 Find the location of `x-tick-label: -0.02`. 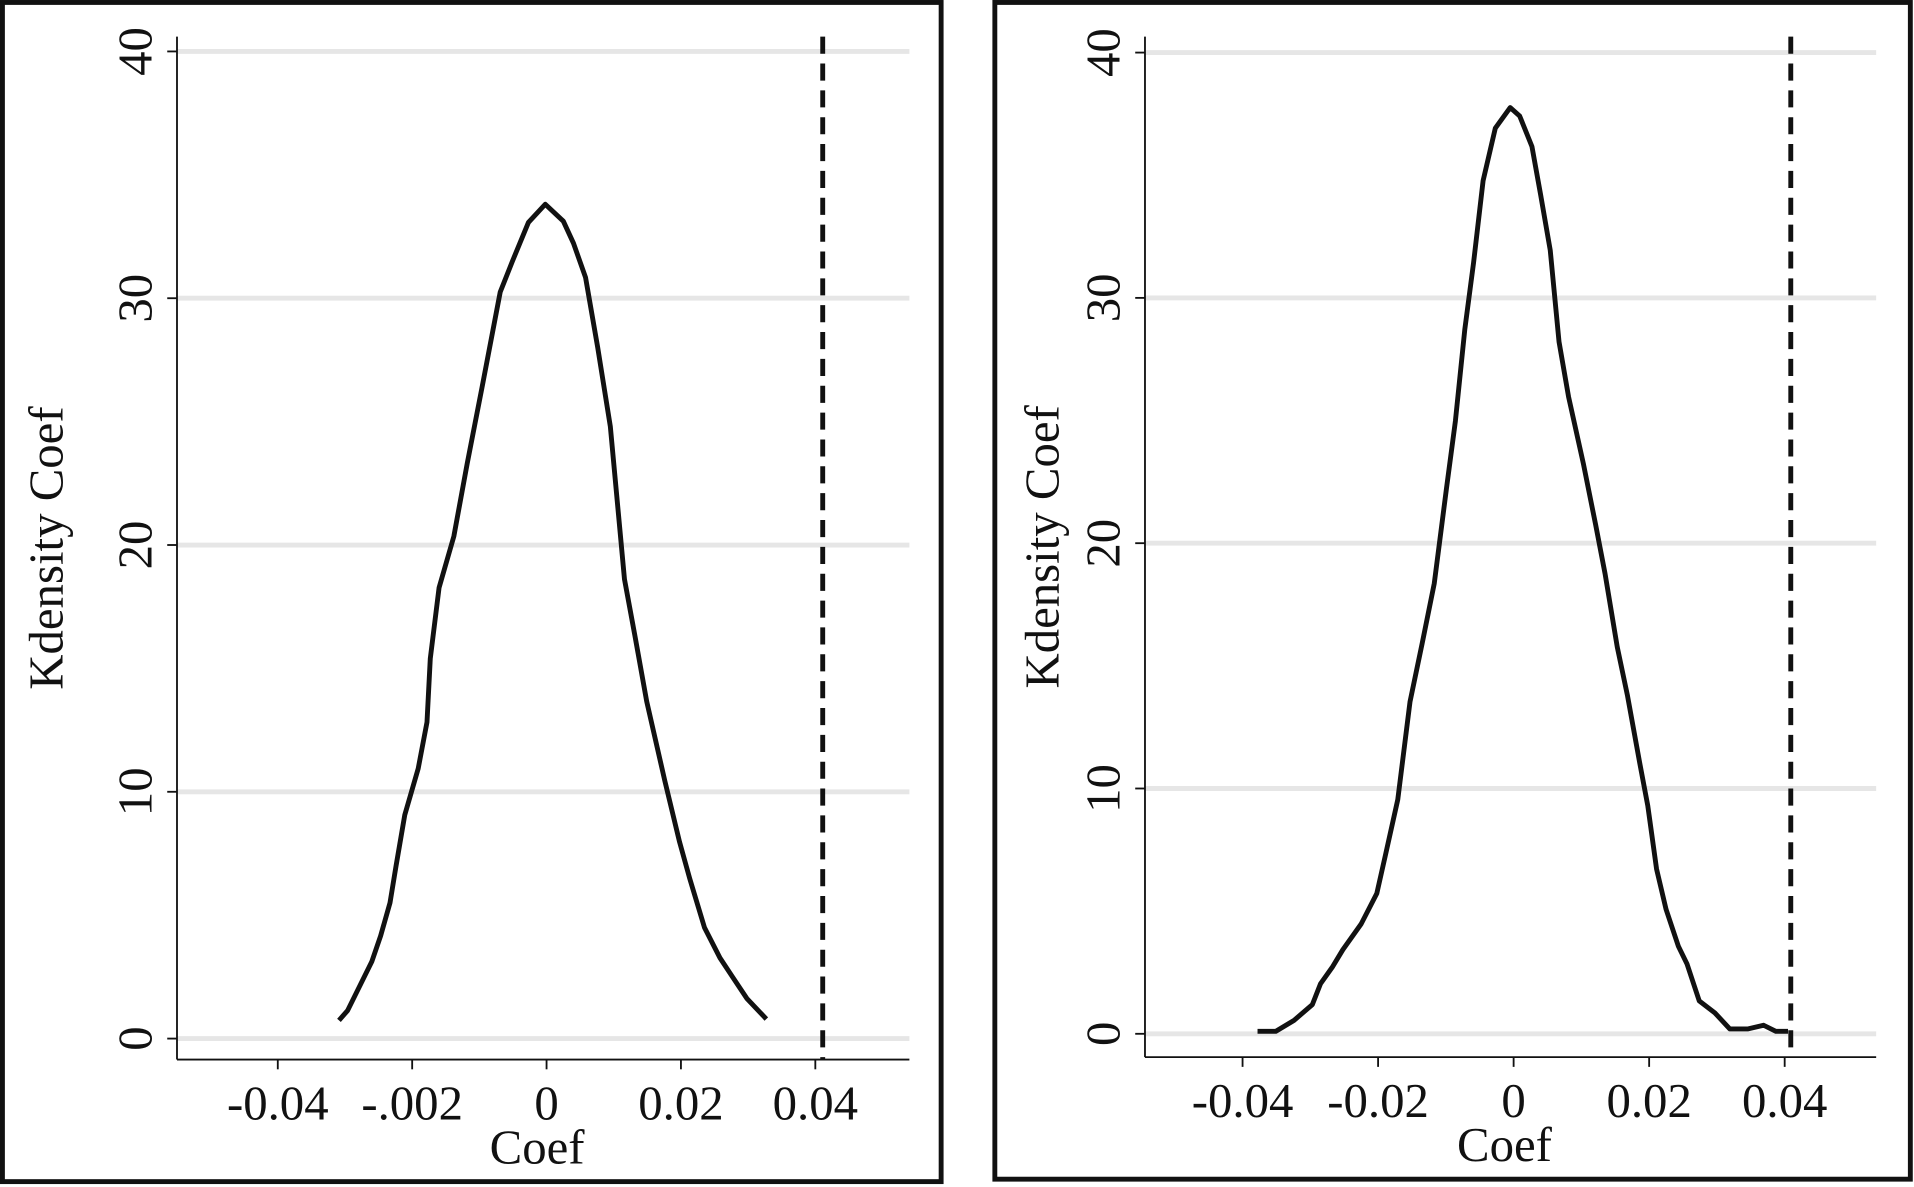

x-tick-label: -0.02 is located at coordinates (1378, 1100).